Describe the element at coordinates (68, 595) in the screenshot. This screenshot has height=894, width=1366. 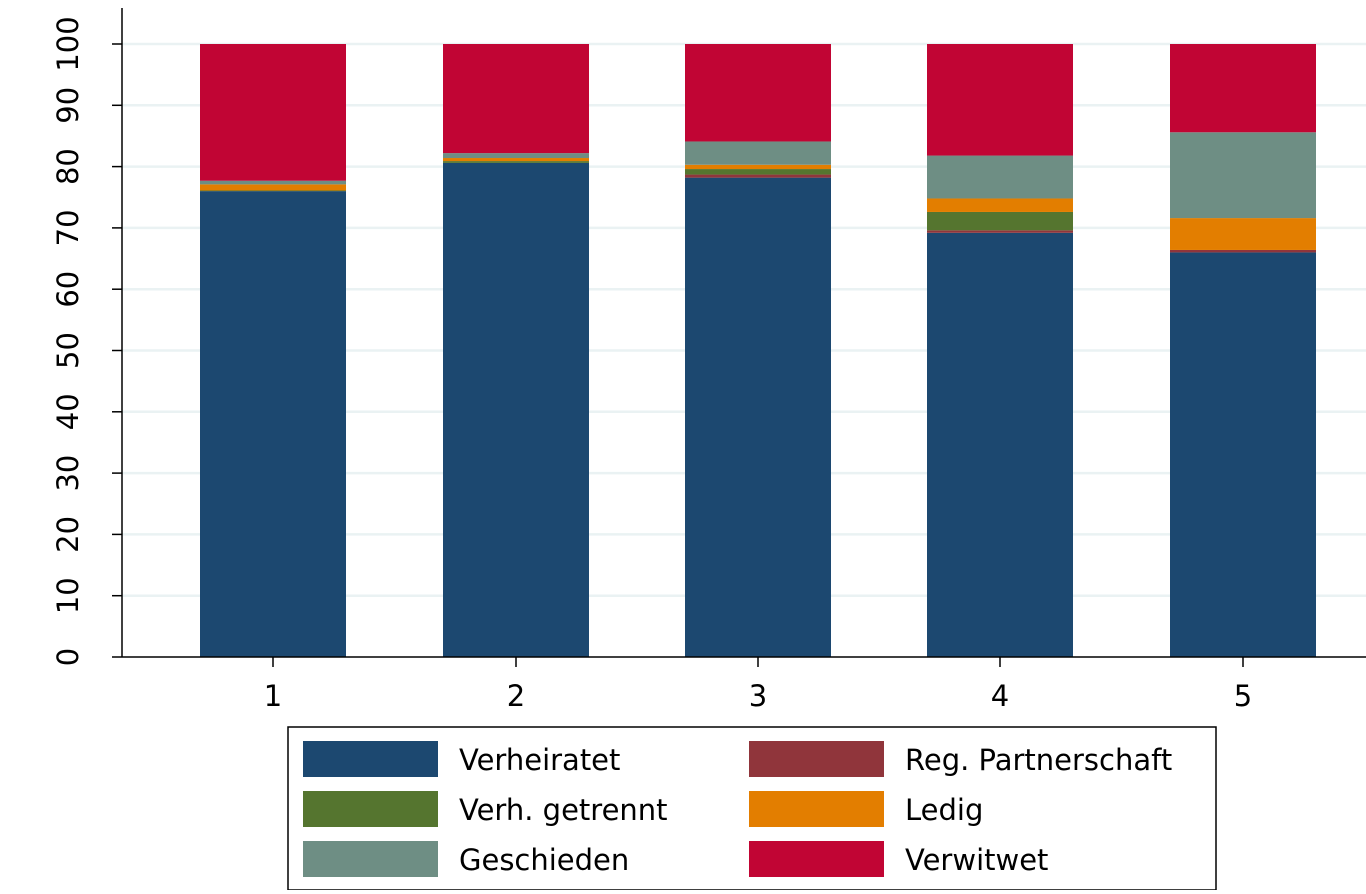
I see `y-tick-label: 10` at that location.